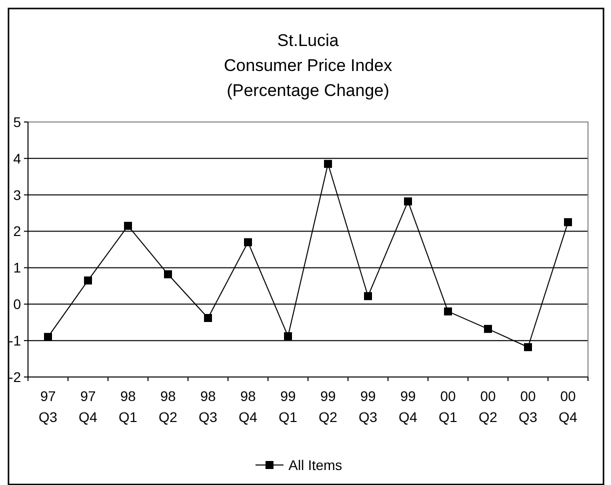 This screenshot has height=485, width=611. I want to click on x-tick-label: 98 Q2, so click(168, 406).